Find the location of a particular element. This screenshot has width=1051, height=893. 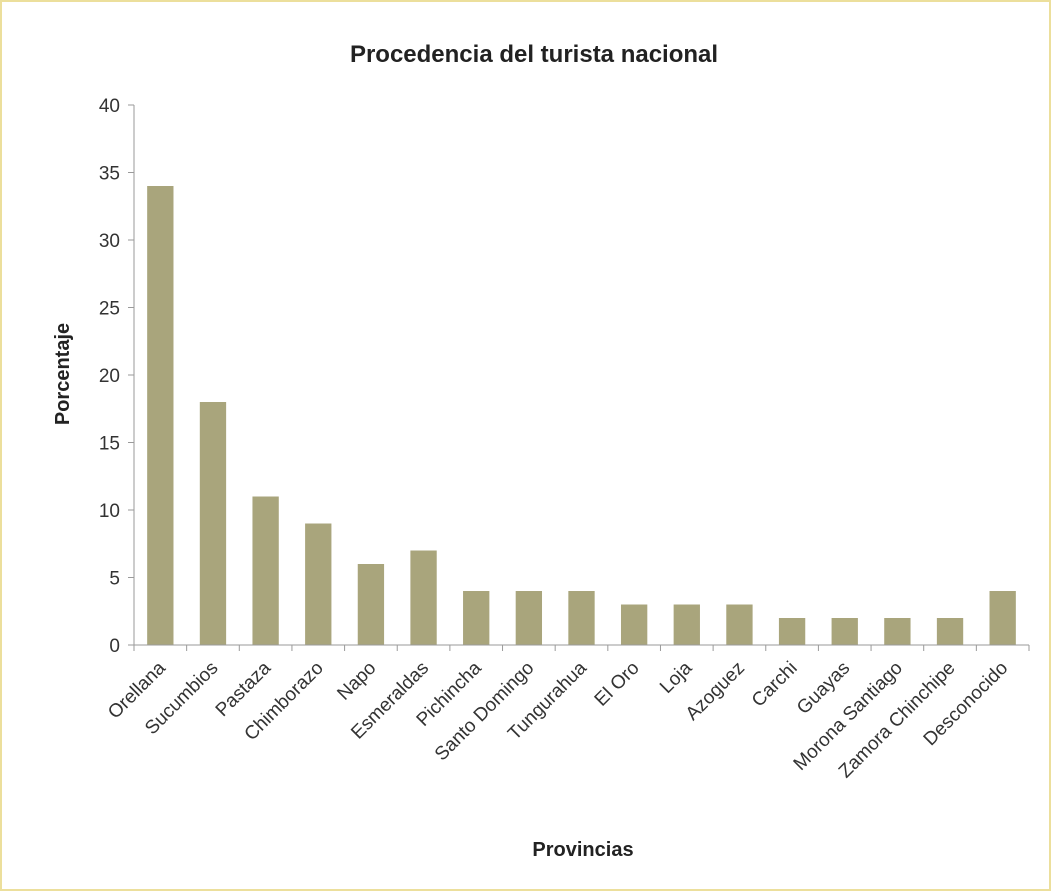

x-axis-title: Provincias is located at coordinates (582, 850).